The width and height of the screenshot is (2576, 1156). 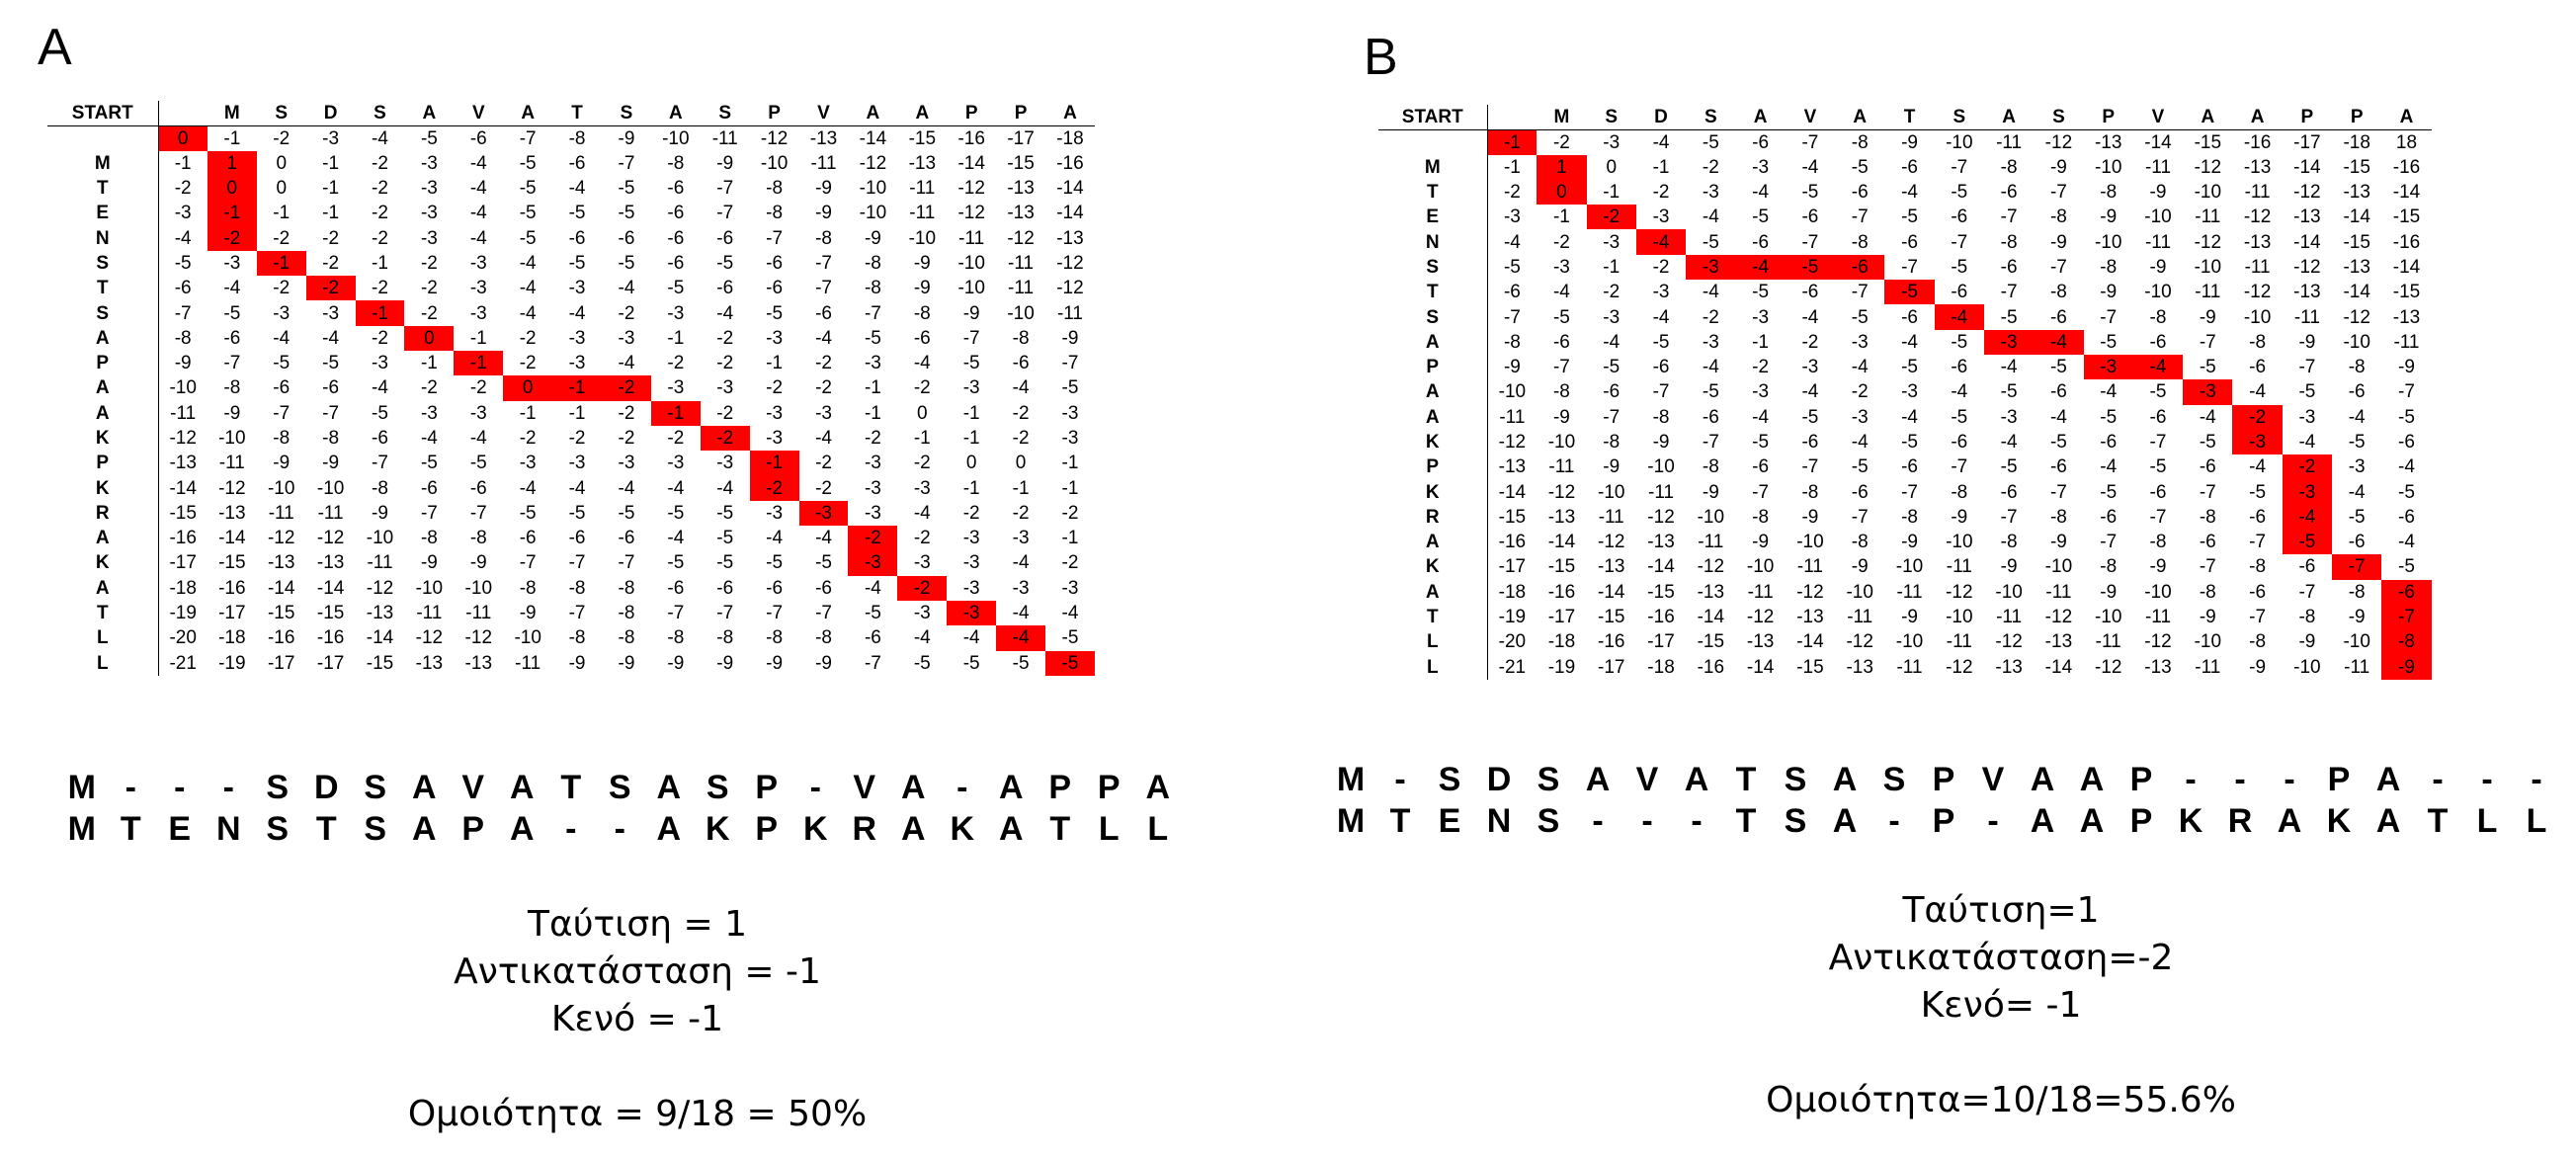 I want to click on score-cell: -21, so click(x=183, y=663).